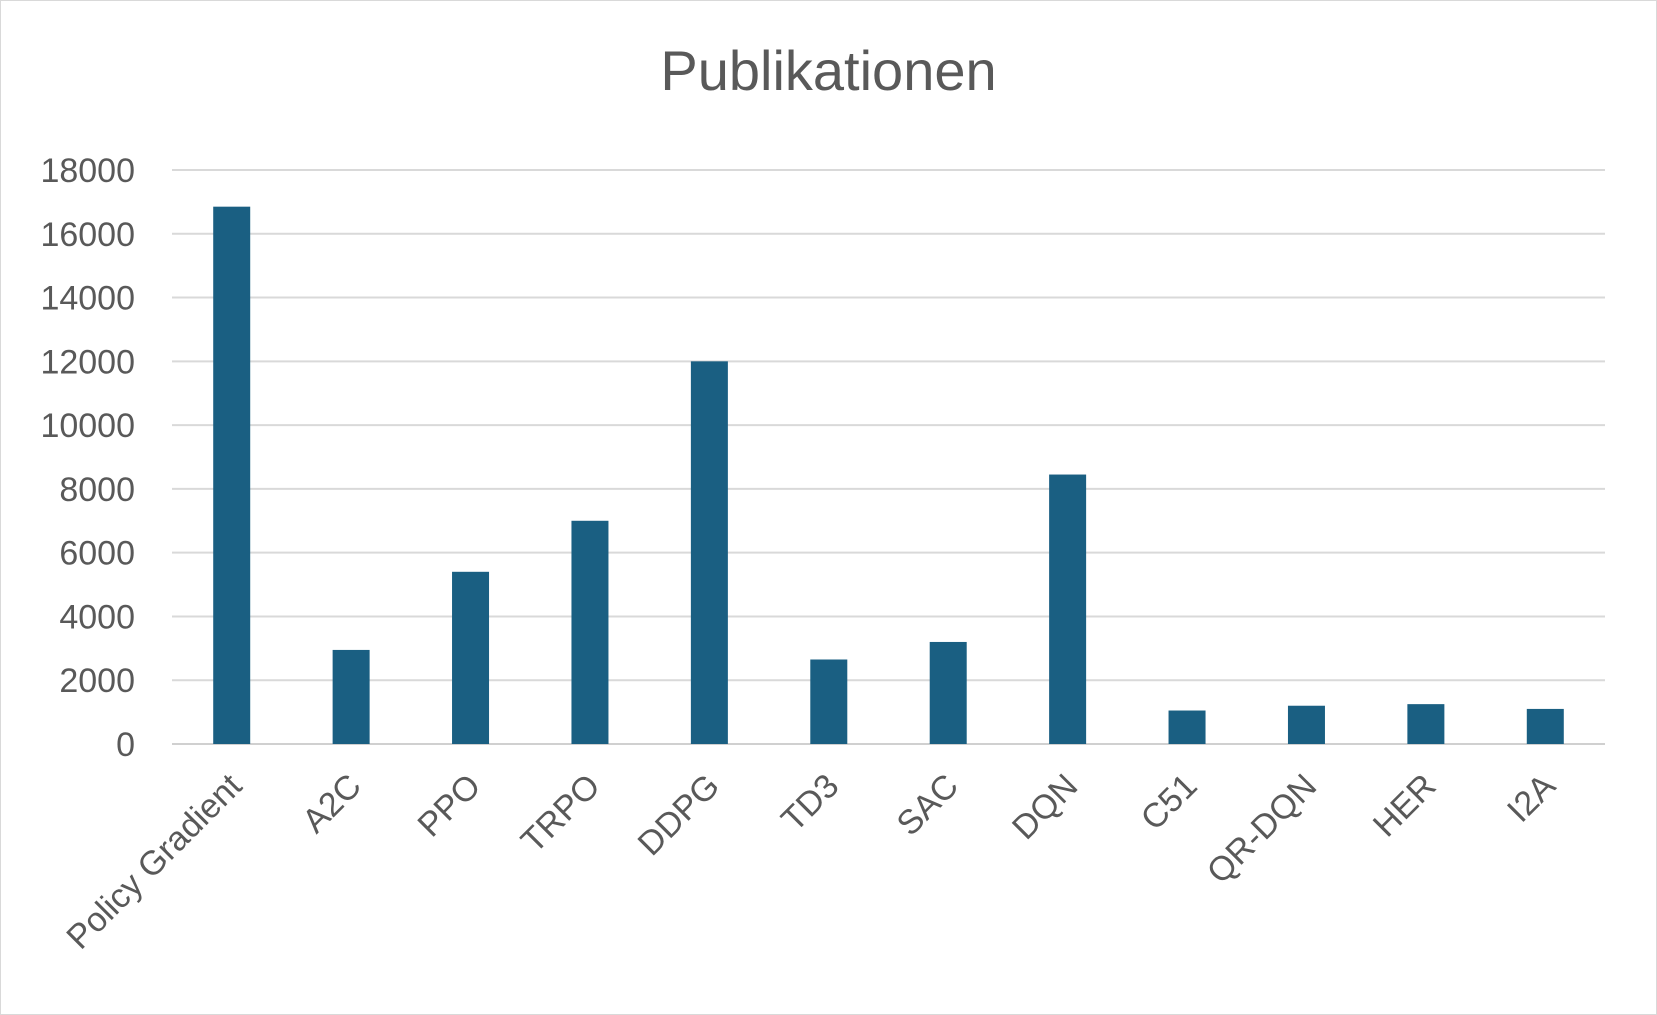 This screenshot has height=1015, width=1657. I want to click on y-tick-label: 14000, so click(87, 299).